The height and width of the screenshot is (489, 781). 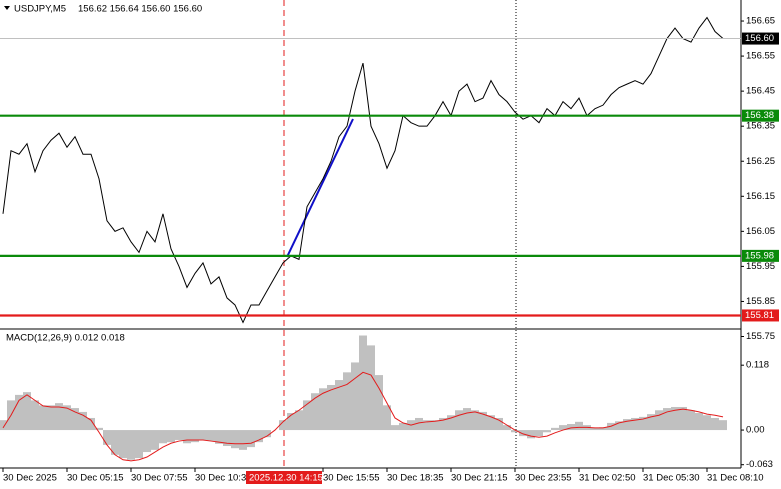 What do you see at coordinates (607, 478) in the screenshot?
I see `x-tick-label: 31 Dec 02:50` at bounding box center [607, 478].